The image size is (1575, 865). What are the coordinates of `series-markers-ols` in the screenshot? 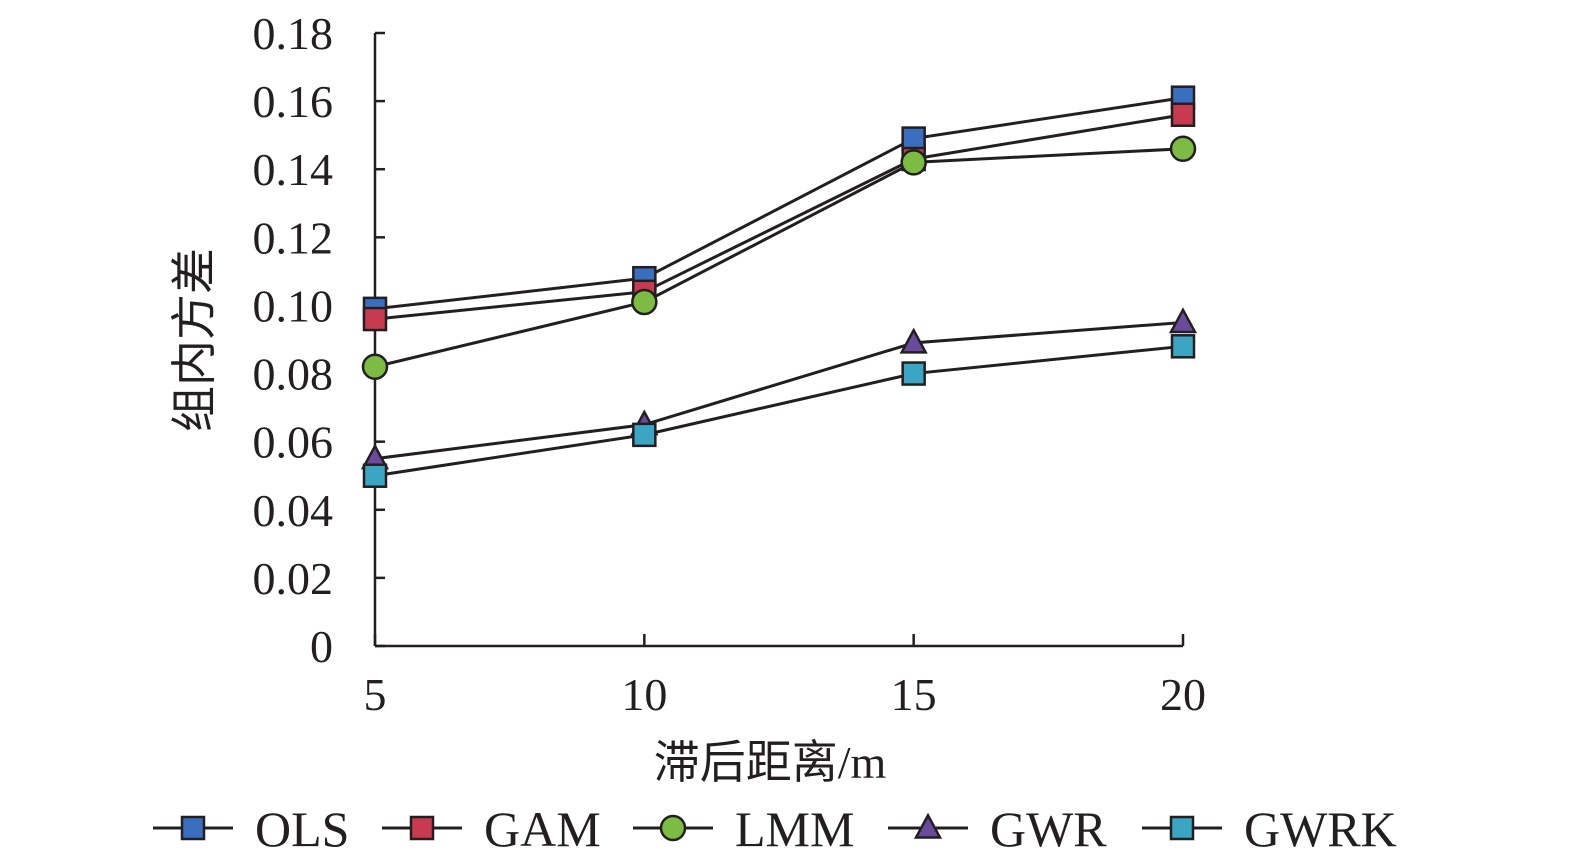 It's located at (779, 203).